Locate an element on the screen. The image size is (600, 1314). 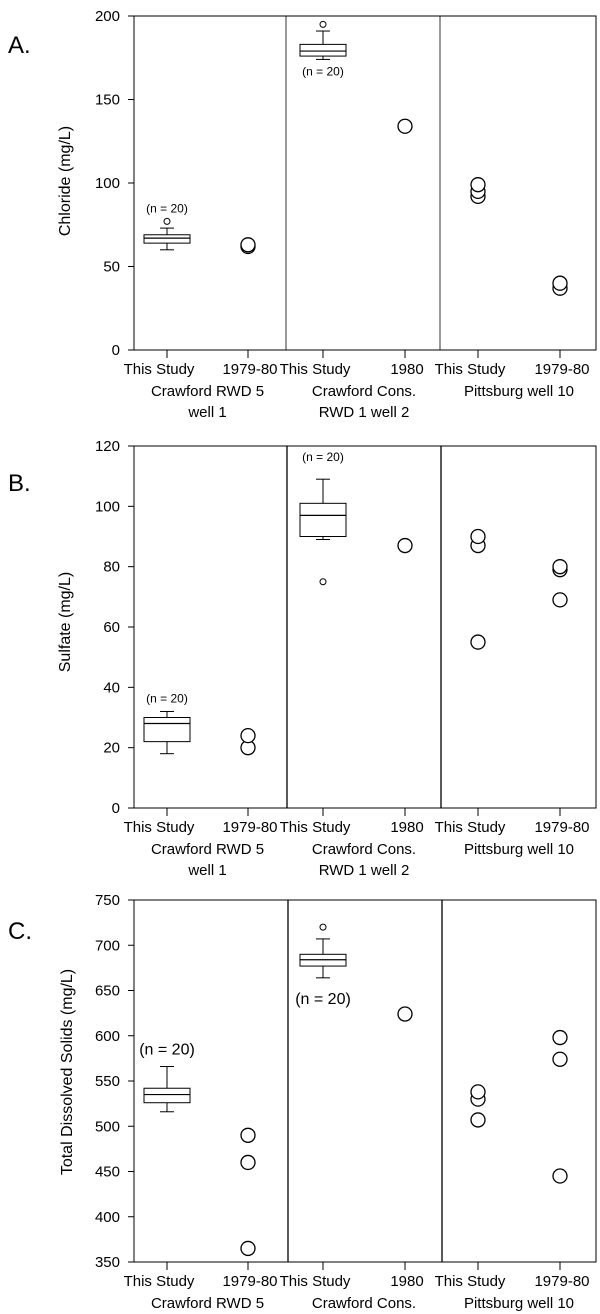
y-tick-label: 500 is located at coordinates (107, 1126).